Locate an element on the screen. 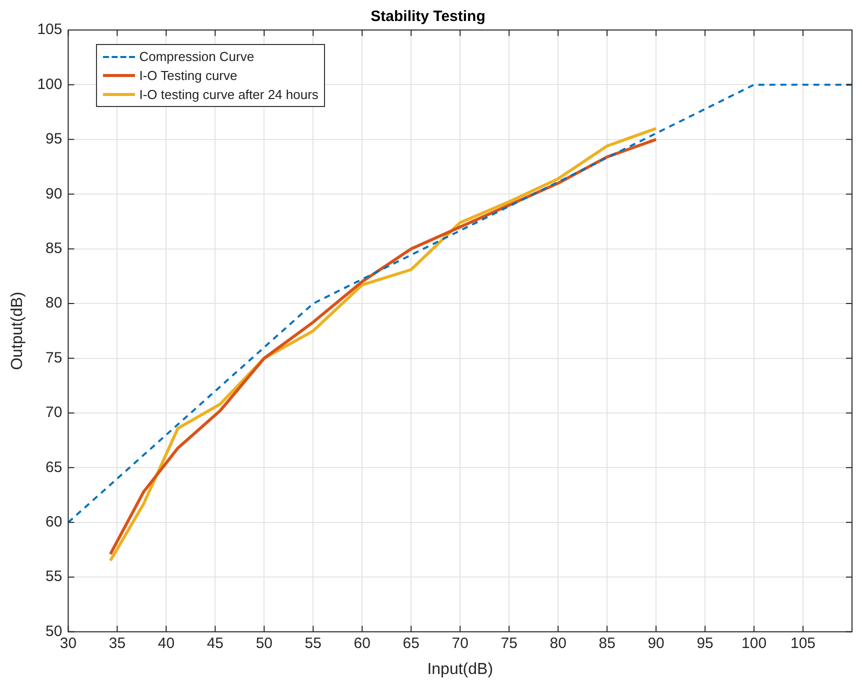  x-tick-label: 55 is located at coordinates (313, 643).